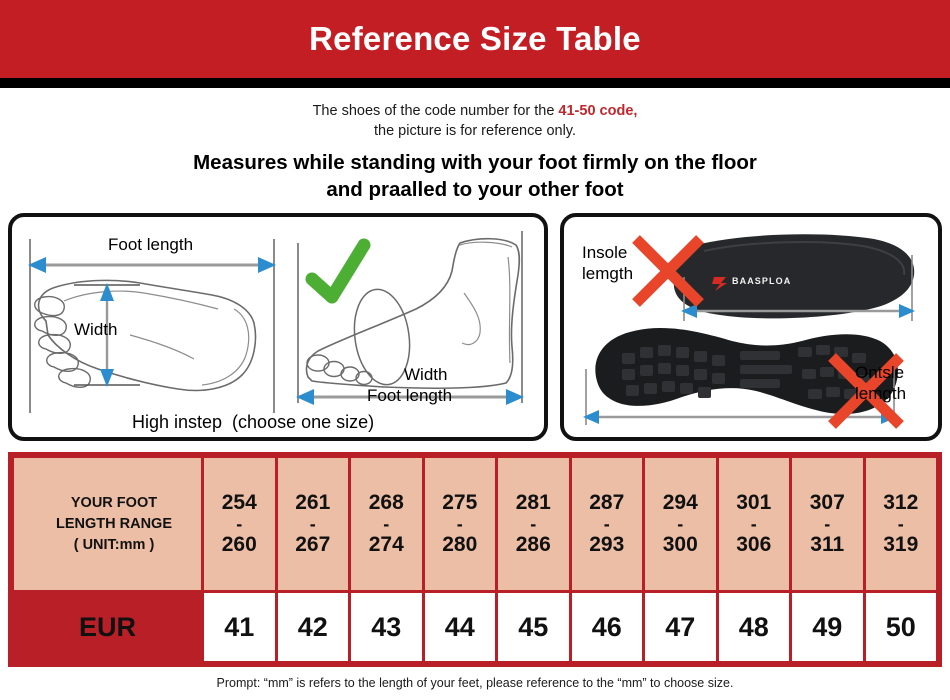 This screenshot has width=950, height=700. Describe the element at coordinates (313, 544) in the screenshot. I see `range-max: 267` at that location.